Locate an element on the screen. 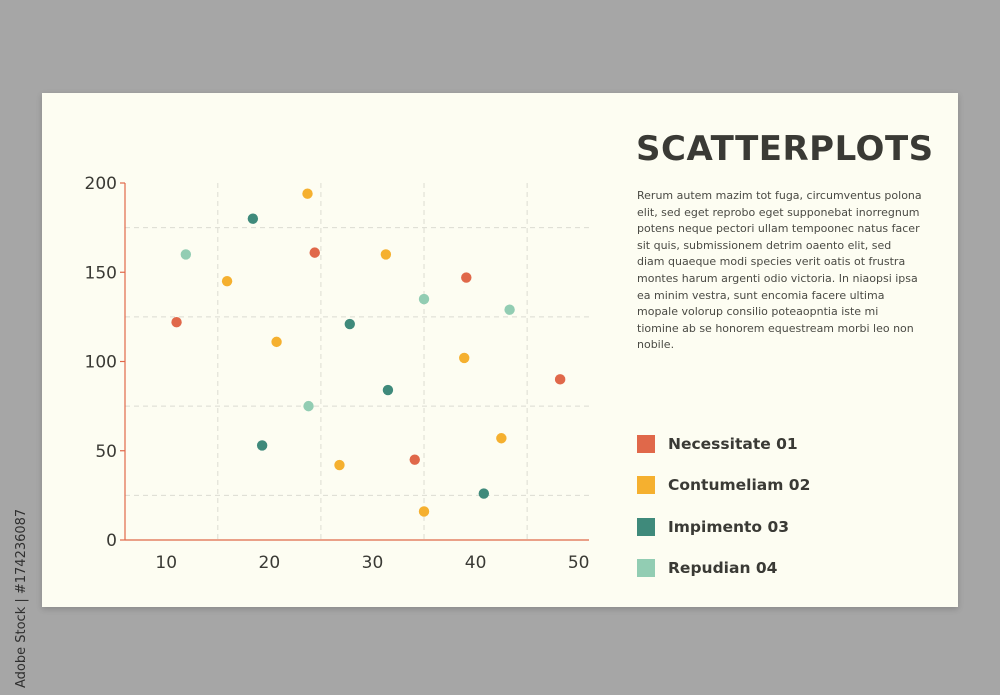  legend-item-repudian: Repudian 04 is located at coordinates (723, 569).